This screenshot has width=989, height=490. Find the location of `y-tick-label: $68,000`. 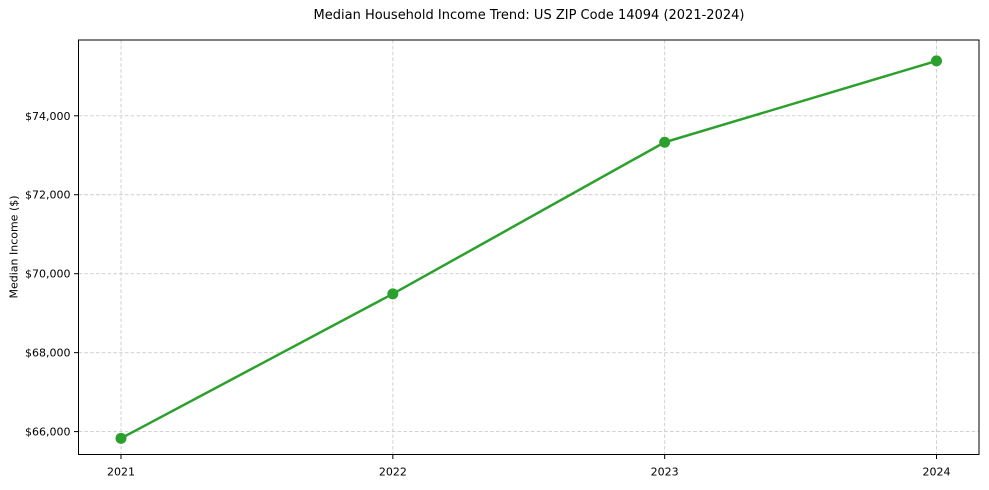

y-tick-label: $68,000 is located at coordinates (48, 353).